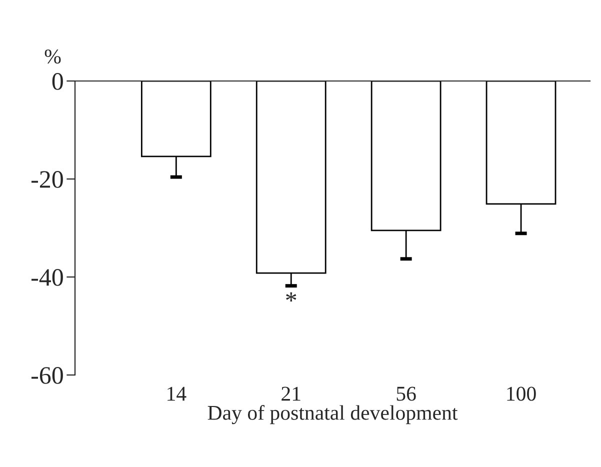 Image resolution: width=601 pixels, height=467 pixels. Describe the element at coordinates (333, 414) in the screenshot. I see `x-axis-title: Day of postnatal development` at that location.